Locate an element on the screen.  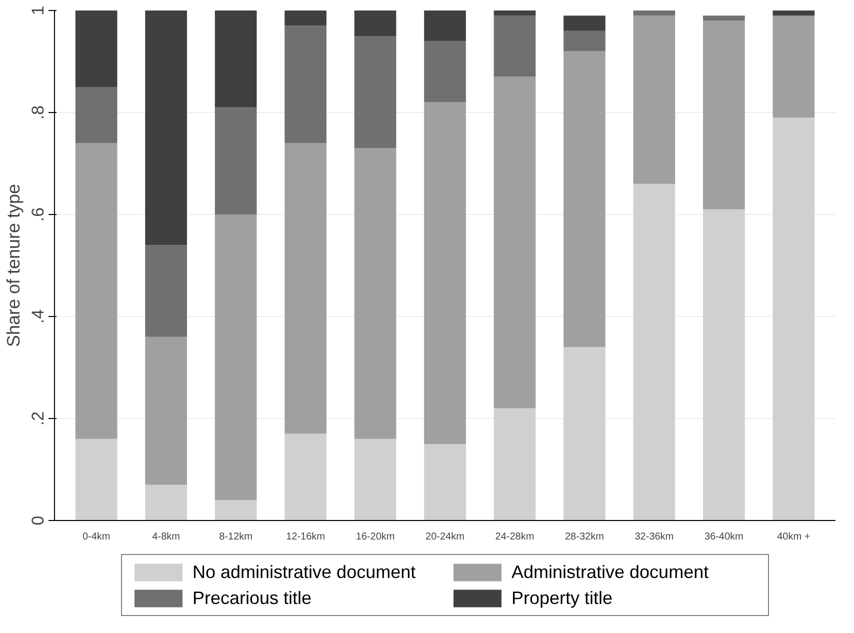
y-tick-label: 1 is located at coordinates (38, 11).